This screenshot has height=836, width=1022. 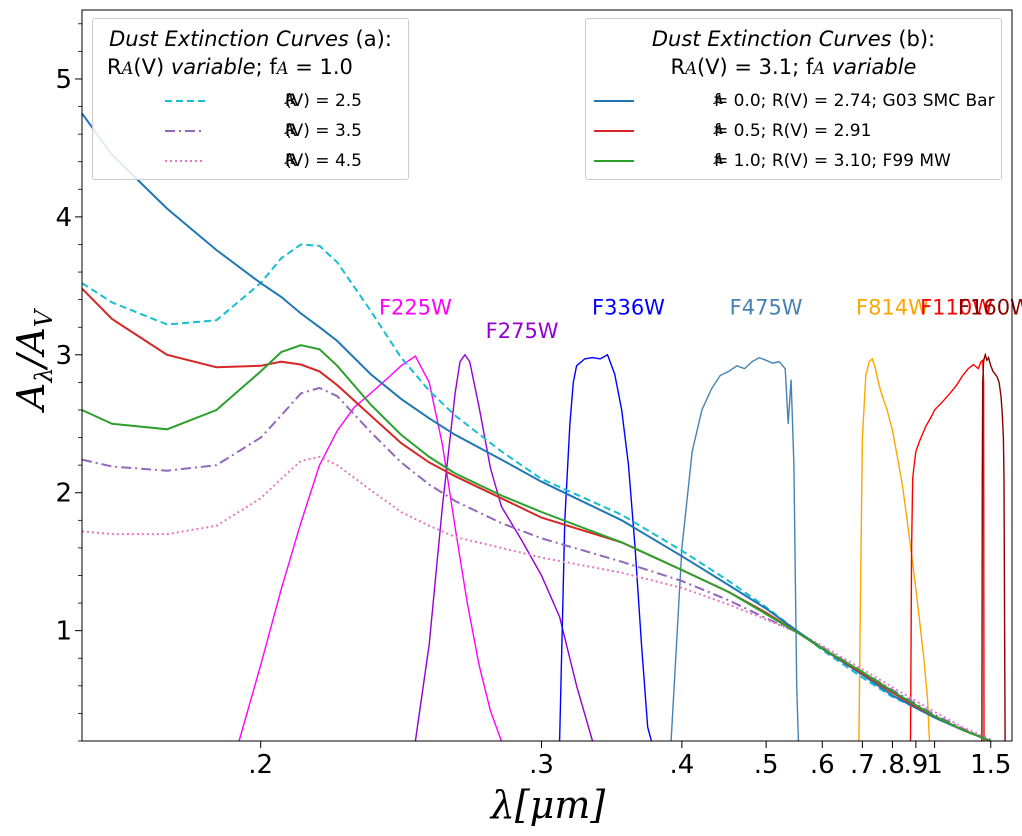 What do you see at coordinates (678, 67) in the screenshot?
I see `legend-b-sub-r: R` at bounding box center [678, 67].